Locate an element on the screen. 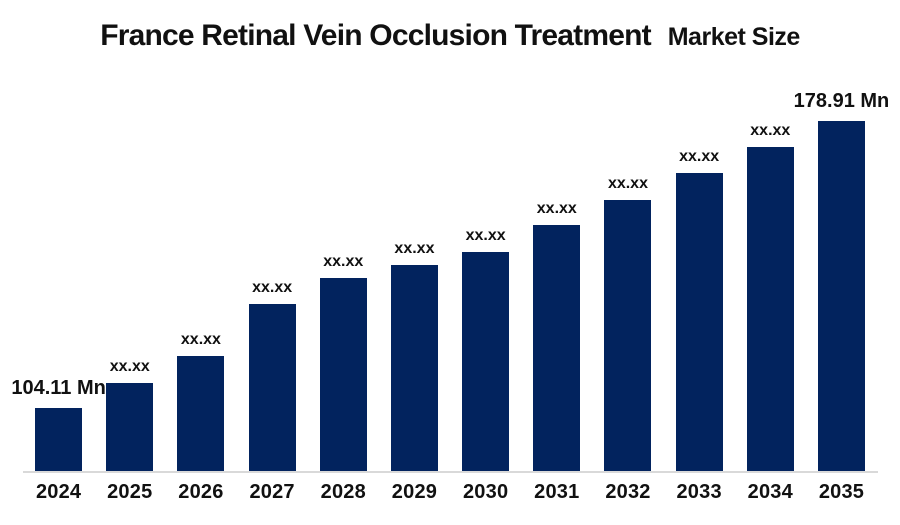 This screenshot has height=525, width=900. bar-column: 104.11 Mn is located at coordinates (58, 424).